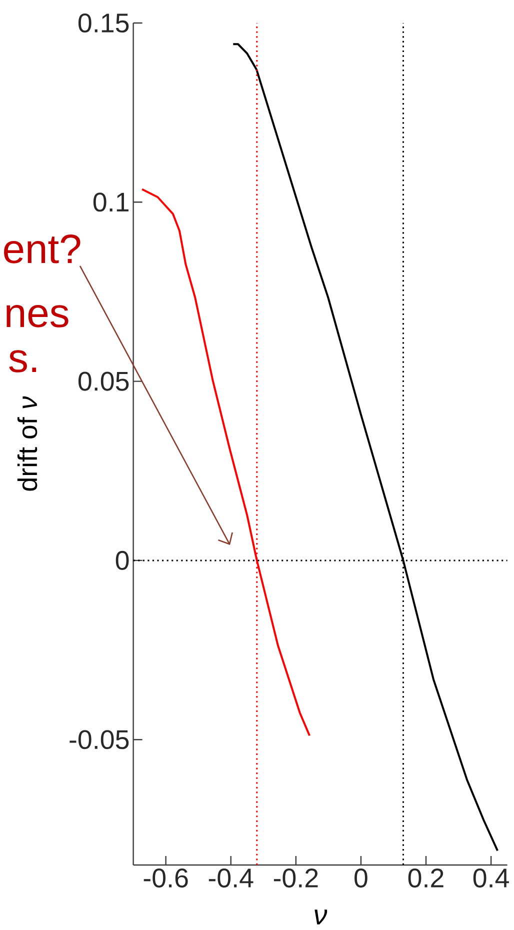 This screenshot has width=514, height=930. Describe the element at coordinates (99, 740) in the screenshot. I see `y-tick-label: -0.05` at that location.